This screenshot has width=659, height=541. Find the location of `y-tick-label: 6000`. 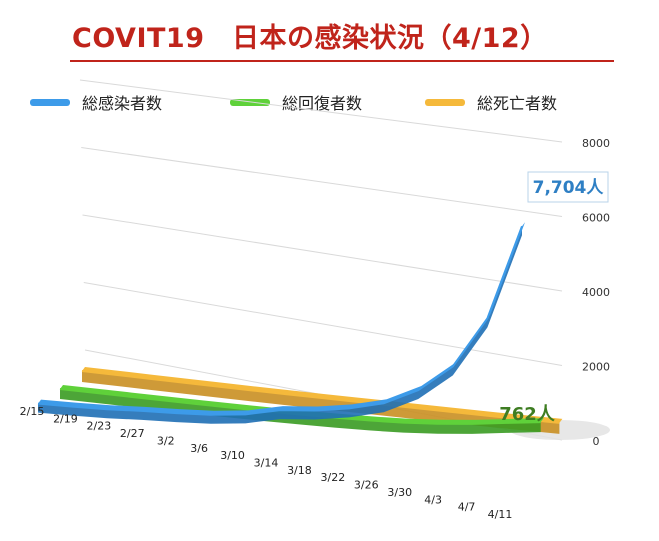

y-tick-label: 6000 is located at coordinates (596, 218).